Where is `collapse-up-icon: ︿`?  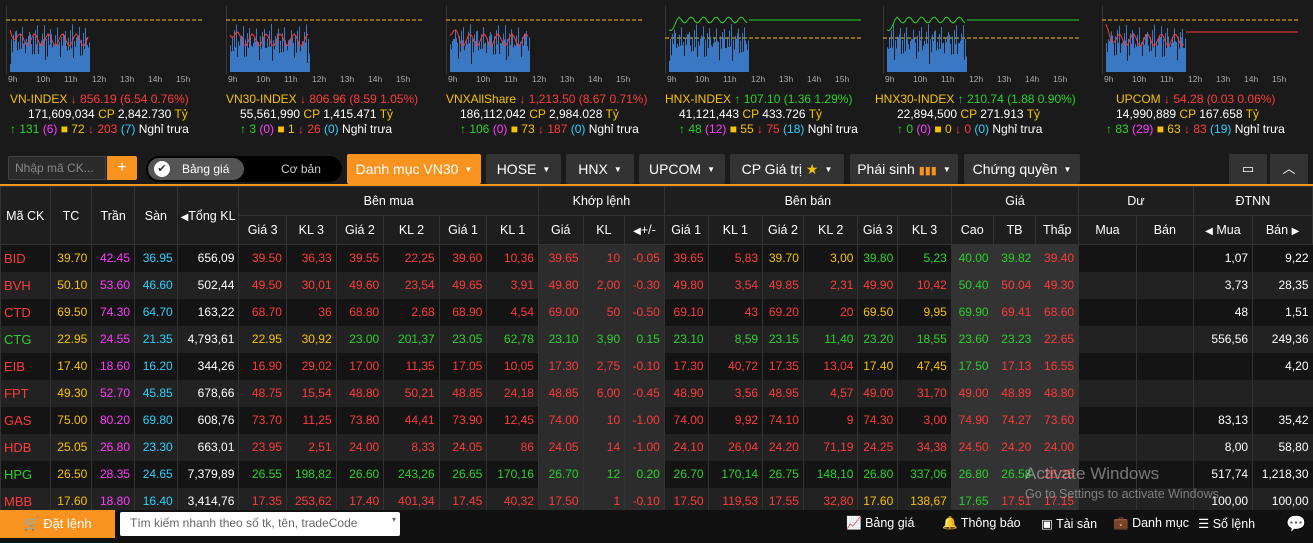
collapse-up-icon: ︿ is located at coordinates (1289, 169).